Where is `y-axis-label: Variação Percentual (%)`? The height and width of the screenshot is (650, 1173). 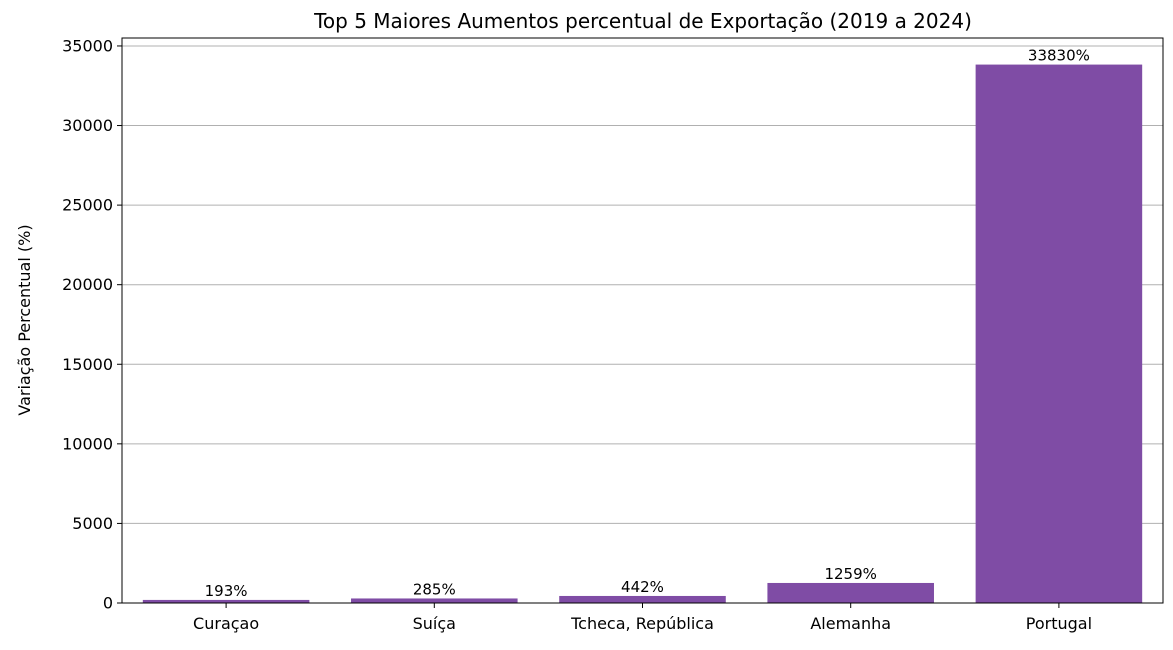 y-axis-label: Variação Percentual (%) is located at coordinates (24, 319).